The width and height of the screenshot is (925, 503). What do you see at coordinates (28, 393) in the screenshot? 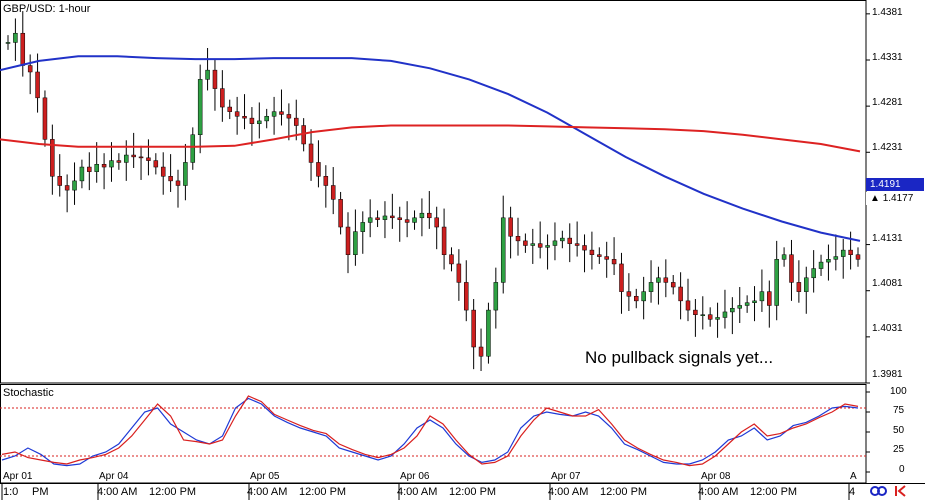
I see `indicator-title: Stochastic` at bounding box center [28, 393].